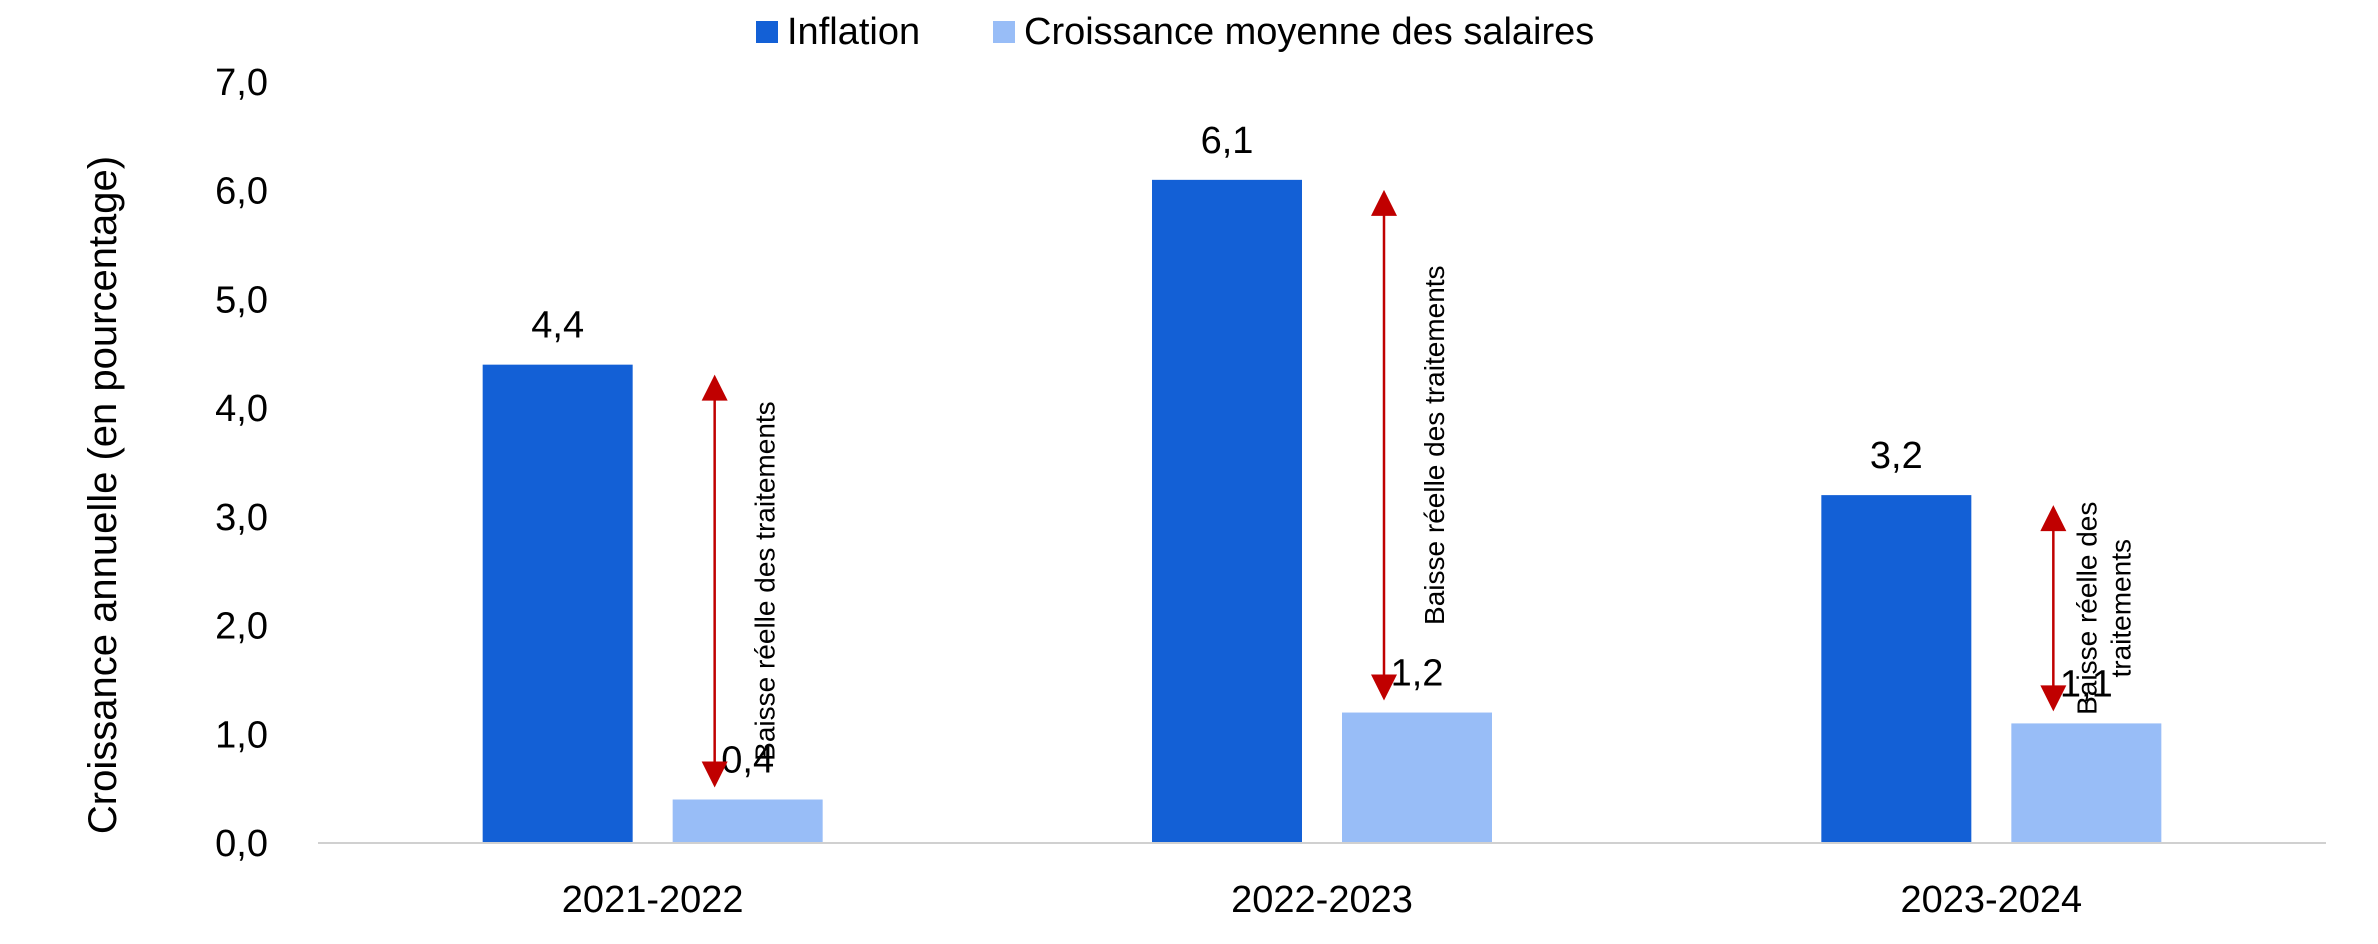 The width and height of the screenshot is (2378, 944). I want to click on y-tick-label: 7,0, so click(241, 83).